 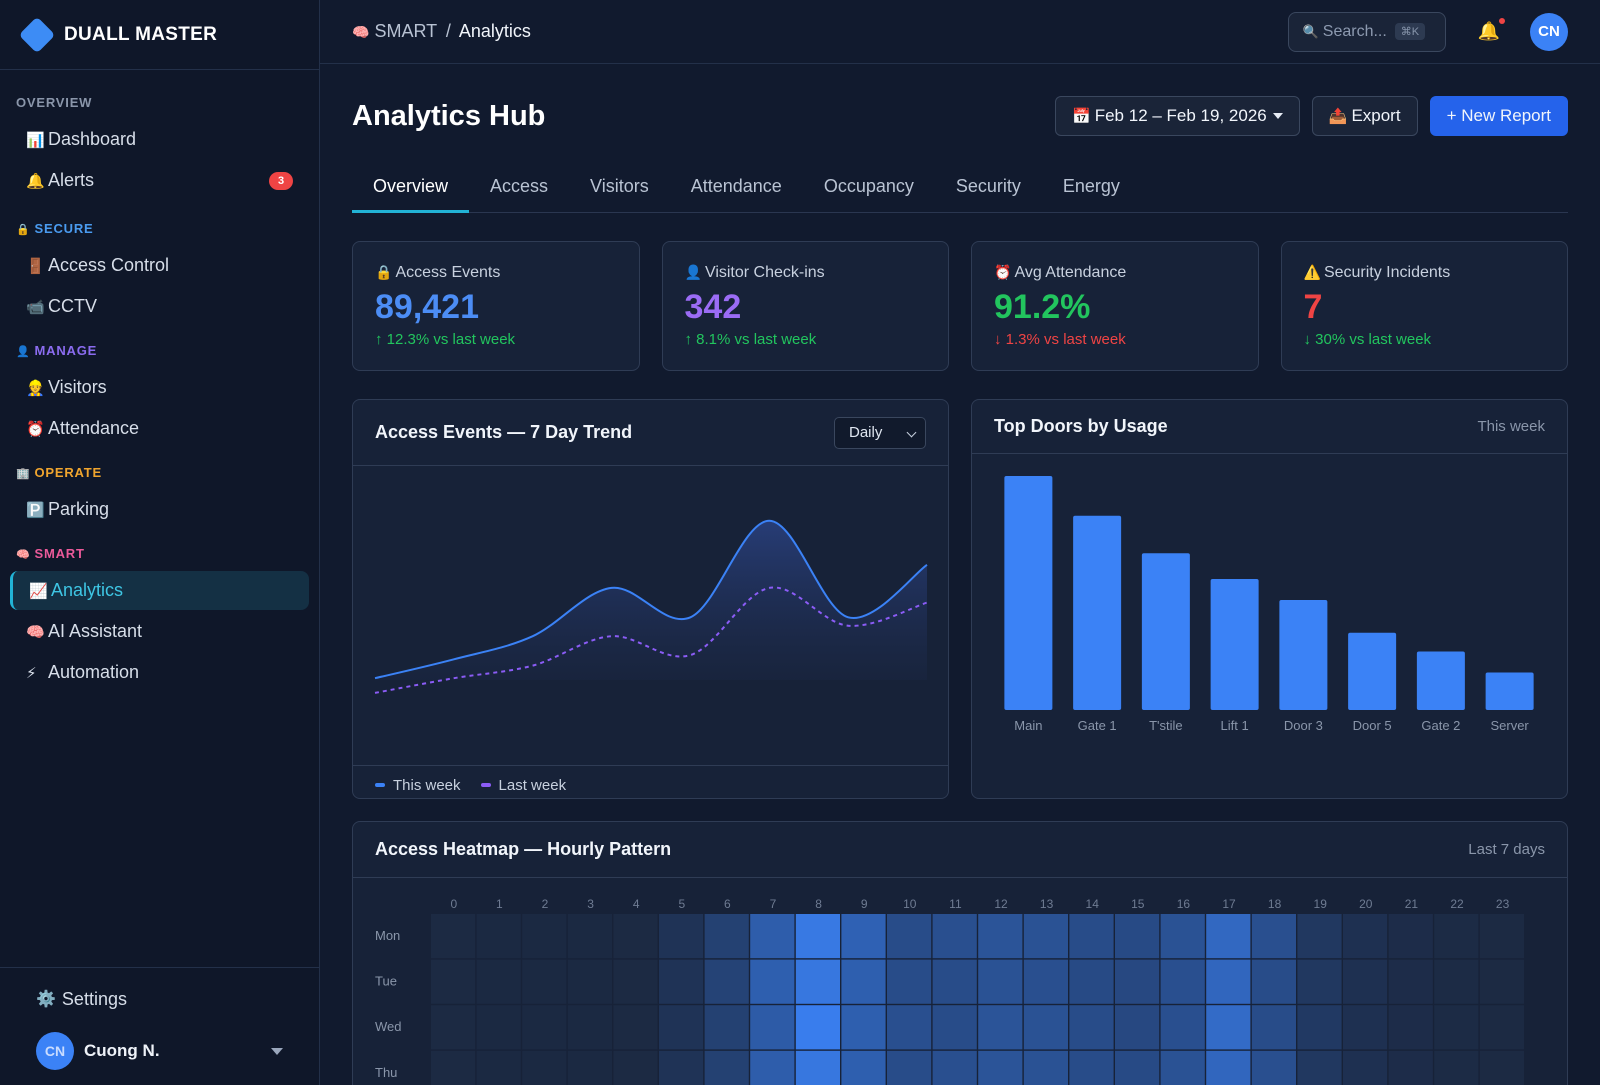 I want to click on tab-visitors: Visitors, so click(x=619, y=186).